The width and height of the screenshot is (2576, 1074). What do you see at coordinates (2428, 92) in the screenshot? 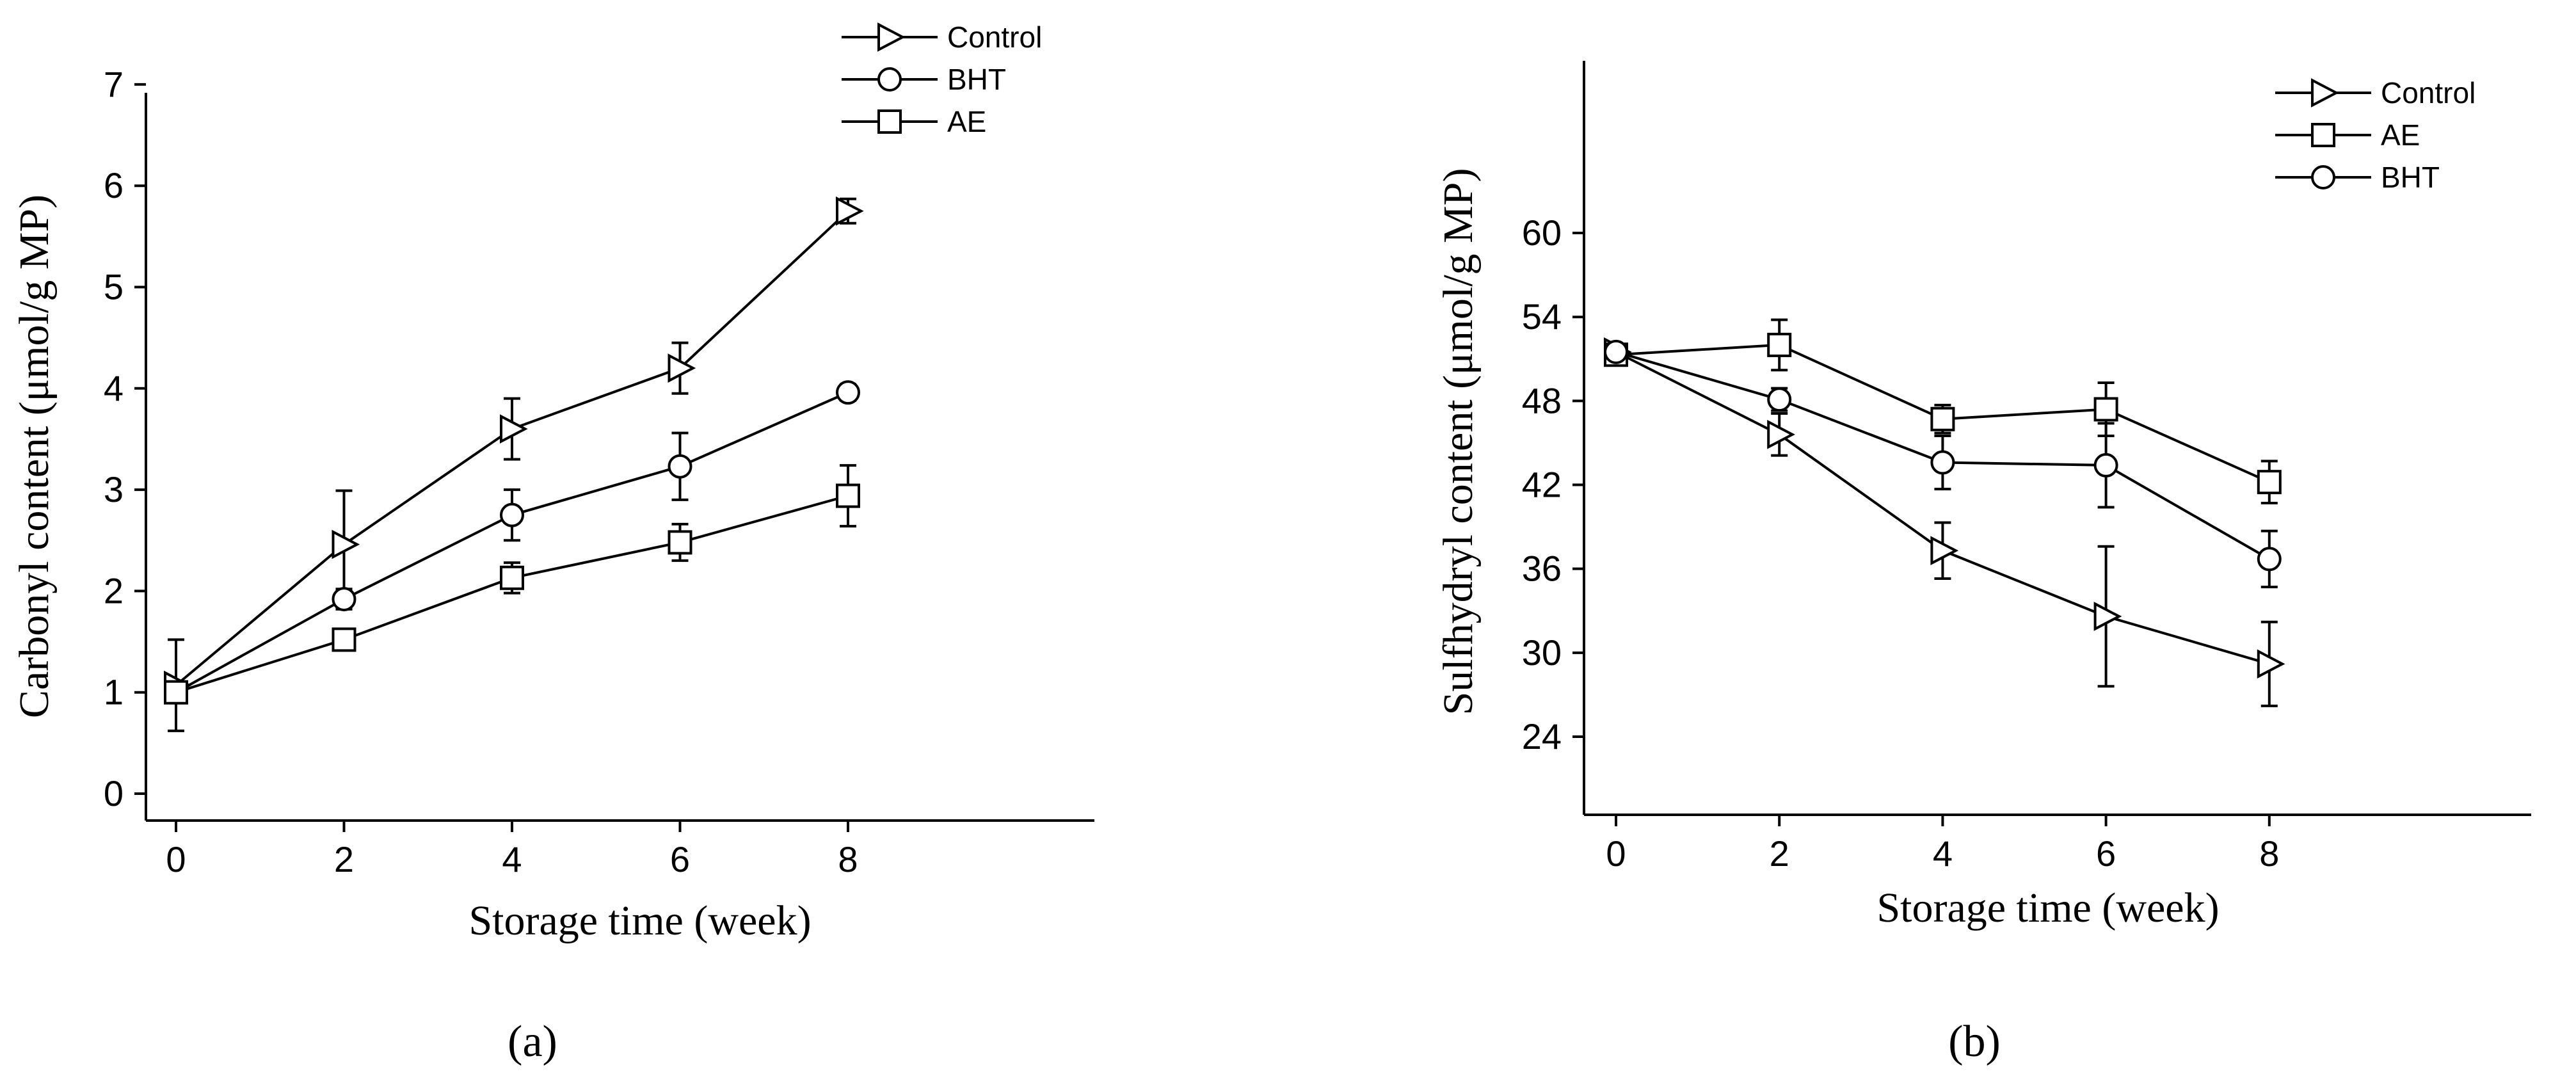
I see `panel-b-legend-control-label: Control` at bounding box center [2428, 92].